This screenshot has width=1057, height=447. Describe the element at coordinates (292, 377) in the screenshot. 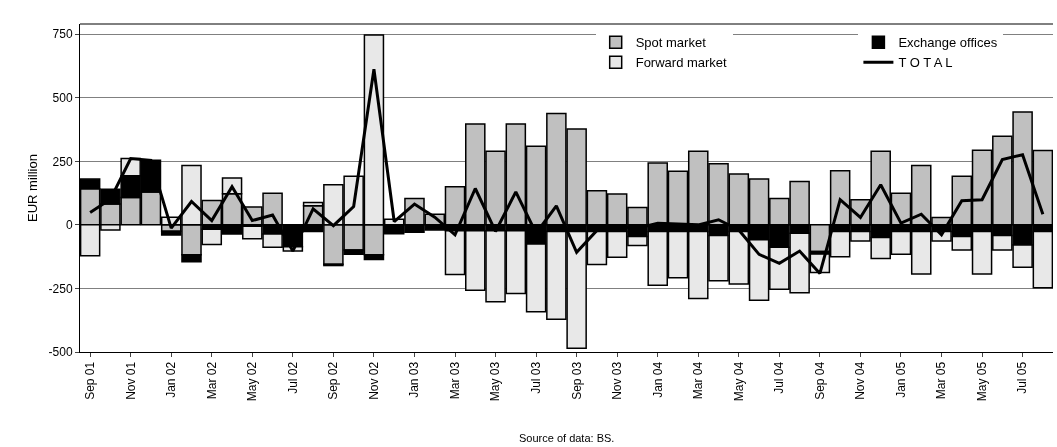

I see `x-tick-label: Jul 02` at that location.